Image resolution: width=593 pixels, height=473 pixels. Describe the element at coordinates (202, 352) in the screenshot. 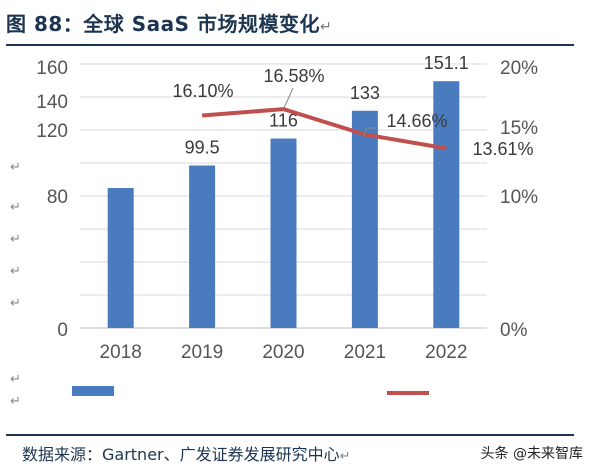

I see `x-axis-tick-label: 2019` at that location.